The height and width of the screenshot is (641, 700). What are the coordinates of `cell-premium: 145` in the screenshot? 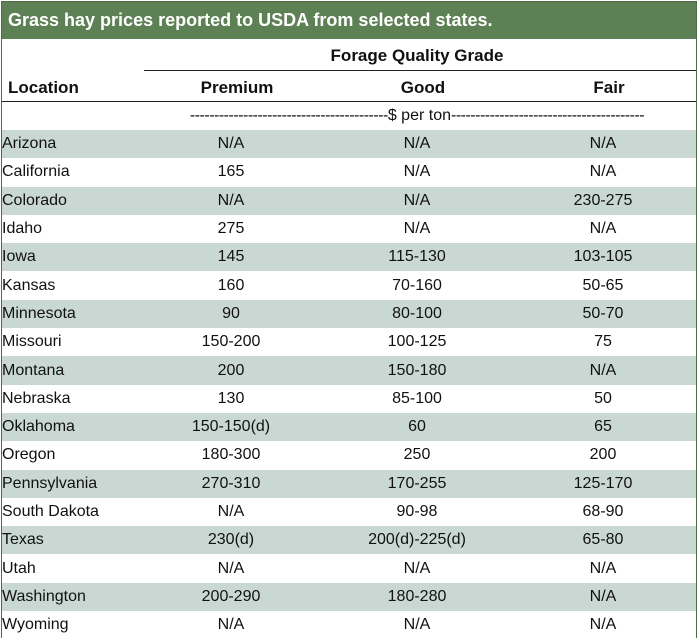 It's located at (231, 257).